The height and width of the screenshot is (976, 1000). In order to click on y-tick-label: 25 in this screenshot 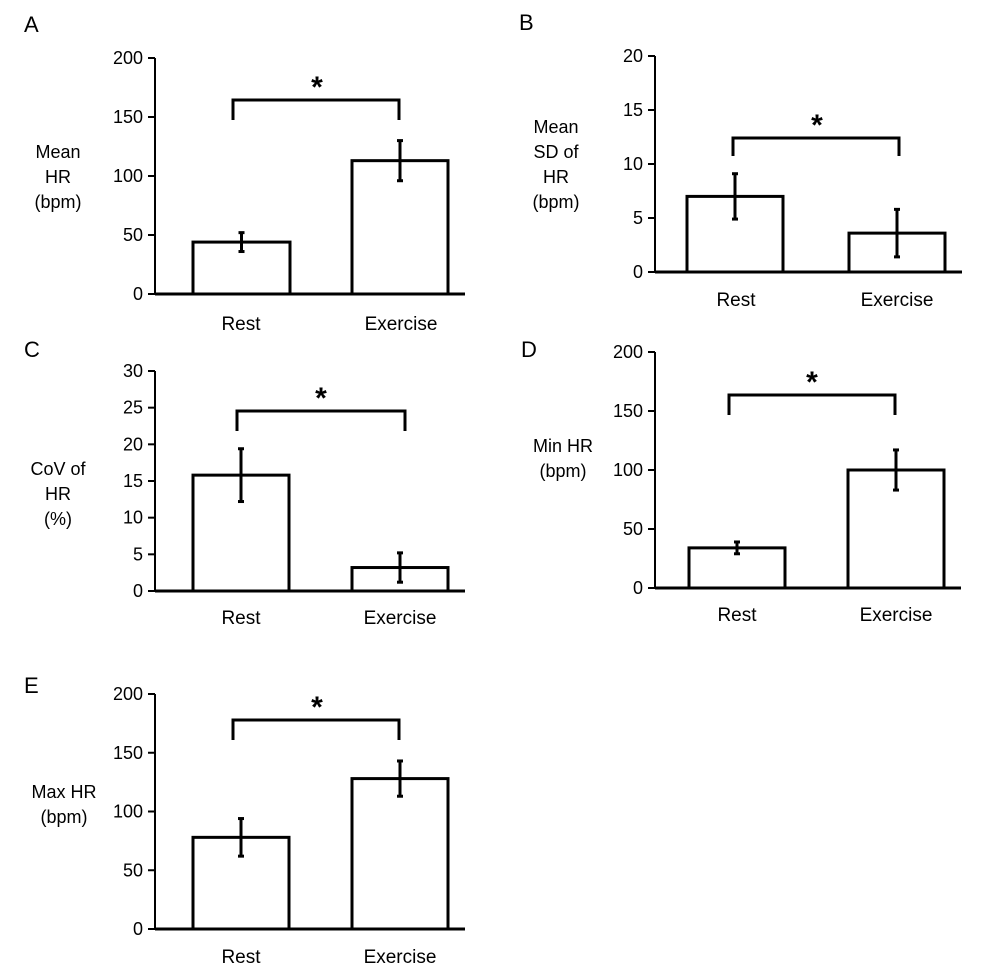, I will do `click(133, 408)`.